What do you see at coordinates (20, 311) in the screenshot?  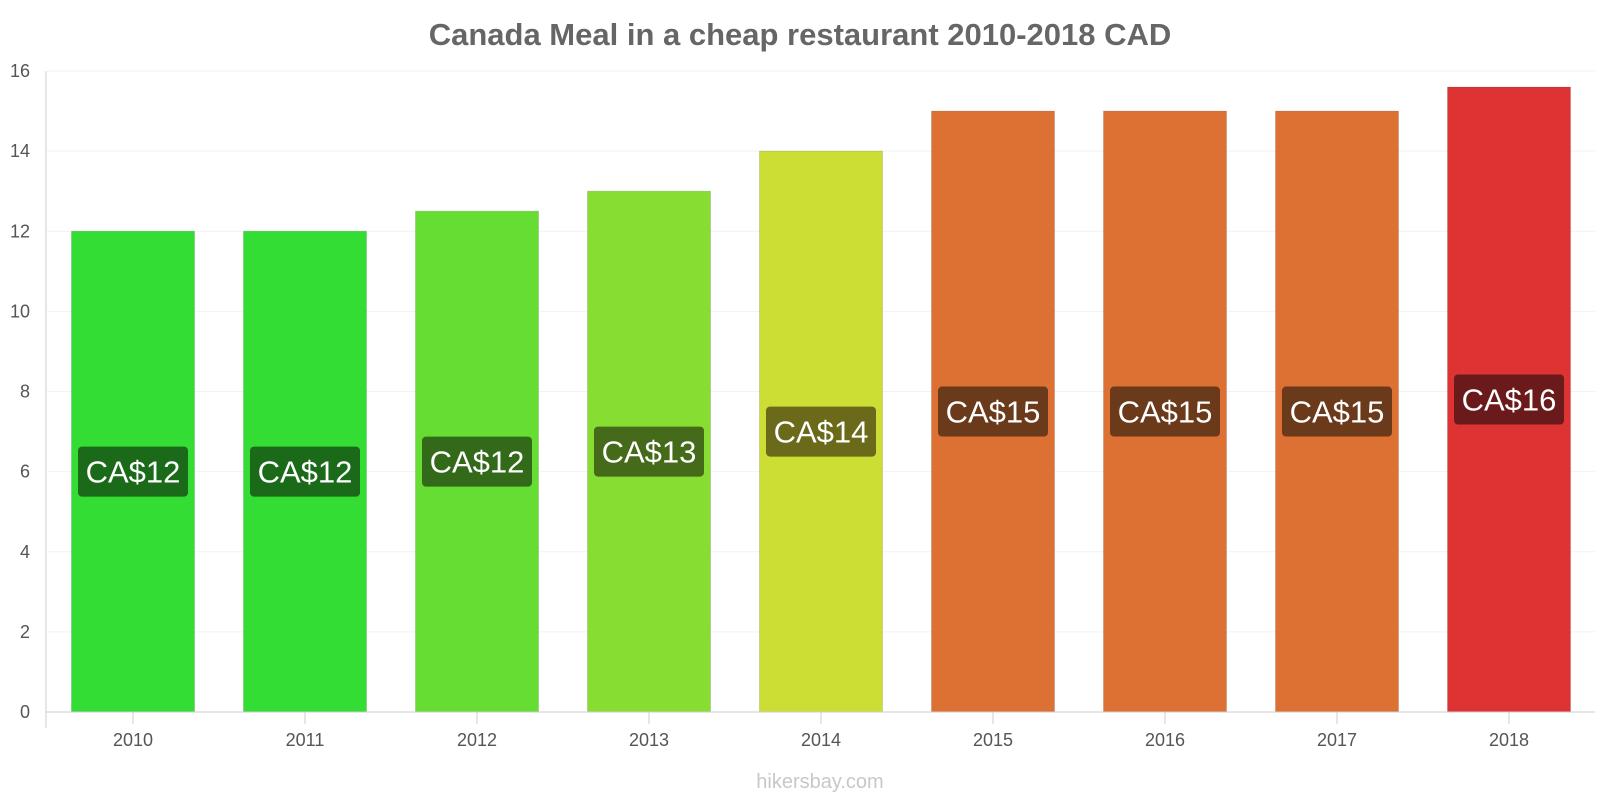 I see `y-tick-label: 10` at bounding box center [20, 311].